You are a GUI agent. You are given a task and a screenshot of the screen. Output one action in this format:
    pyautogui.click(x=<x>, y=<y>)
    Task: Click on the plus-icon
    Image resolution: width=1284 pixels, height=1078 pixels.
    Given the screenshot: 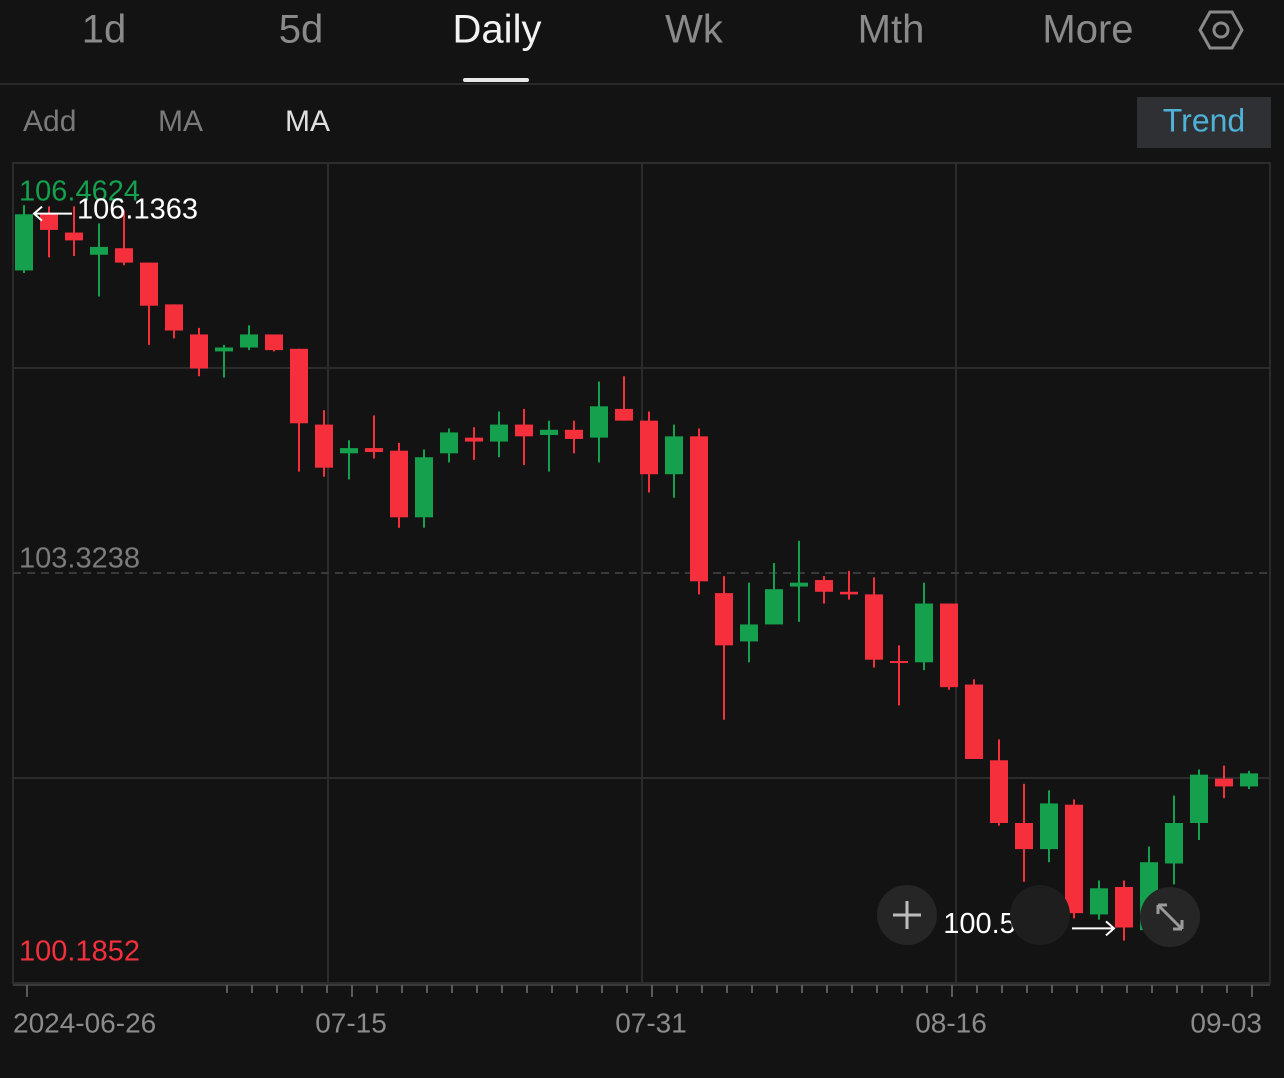 What is the action you would take?
    pyautogui.click(x=907, y=915)
    